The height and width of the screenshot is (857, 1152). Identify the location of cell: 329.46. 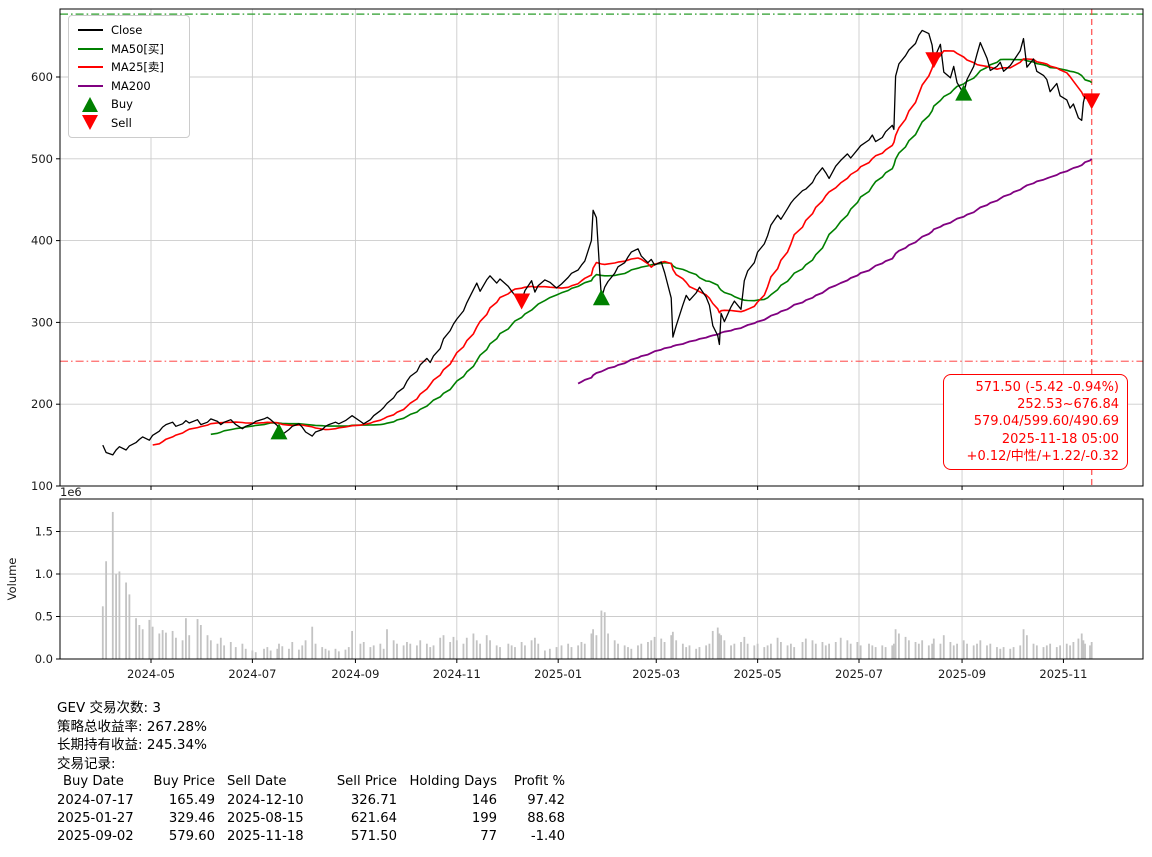
(191, 818).